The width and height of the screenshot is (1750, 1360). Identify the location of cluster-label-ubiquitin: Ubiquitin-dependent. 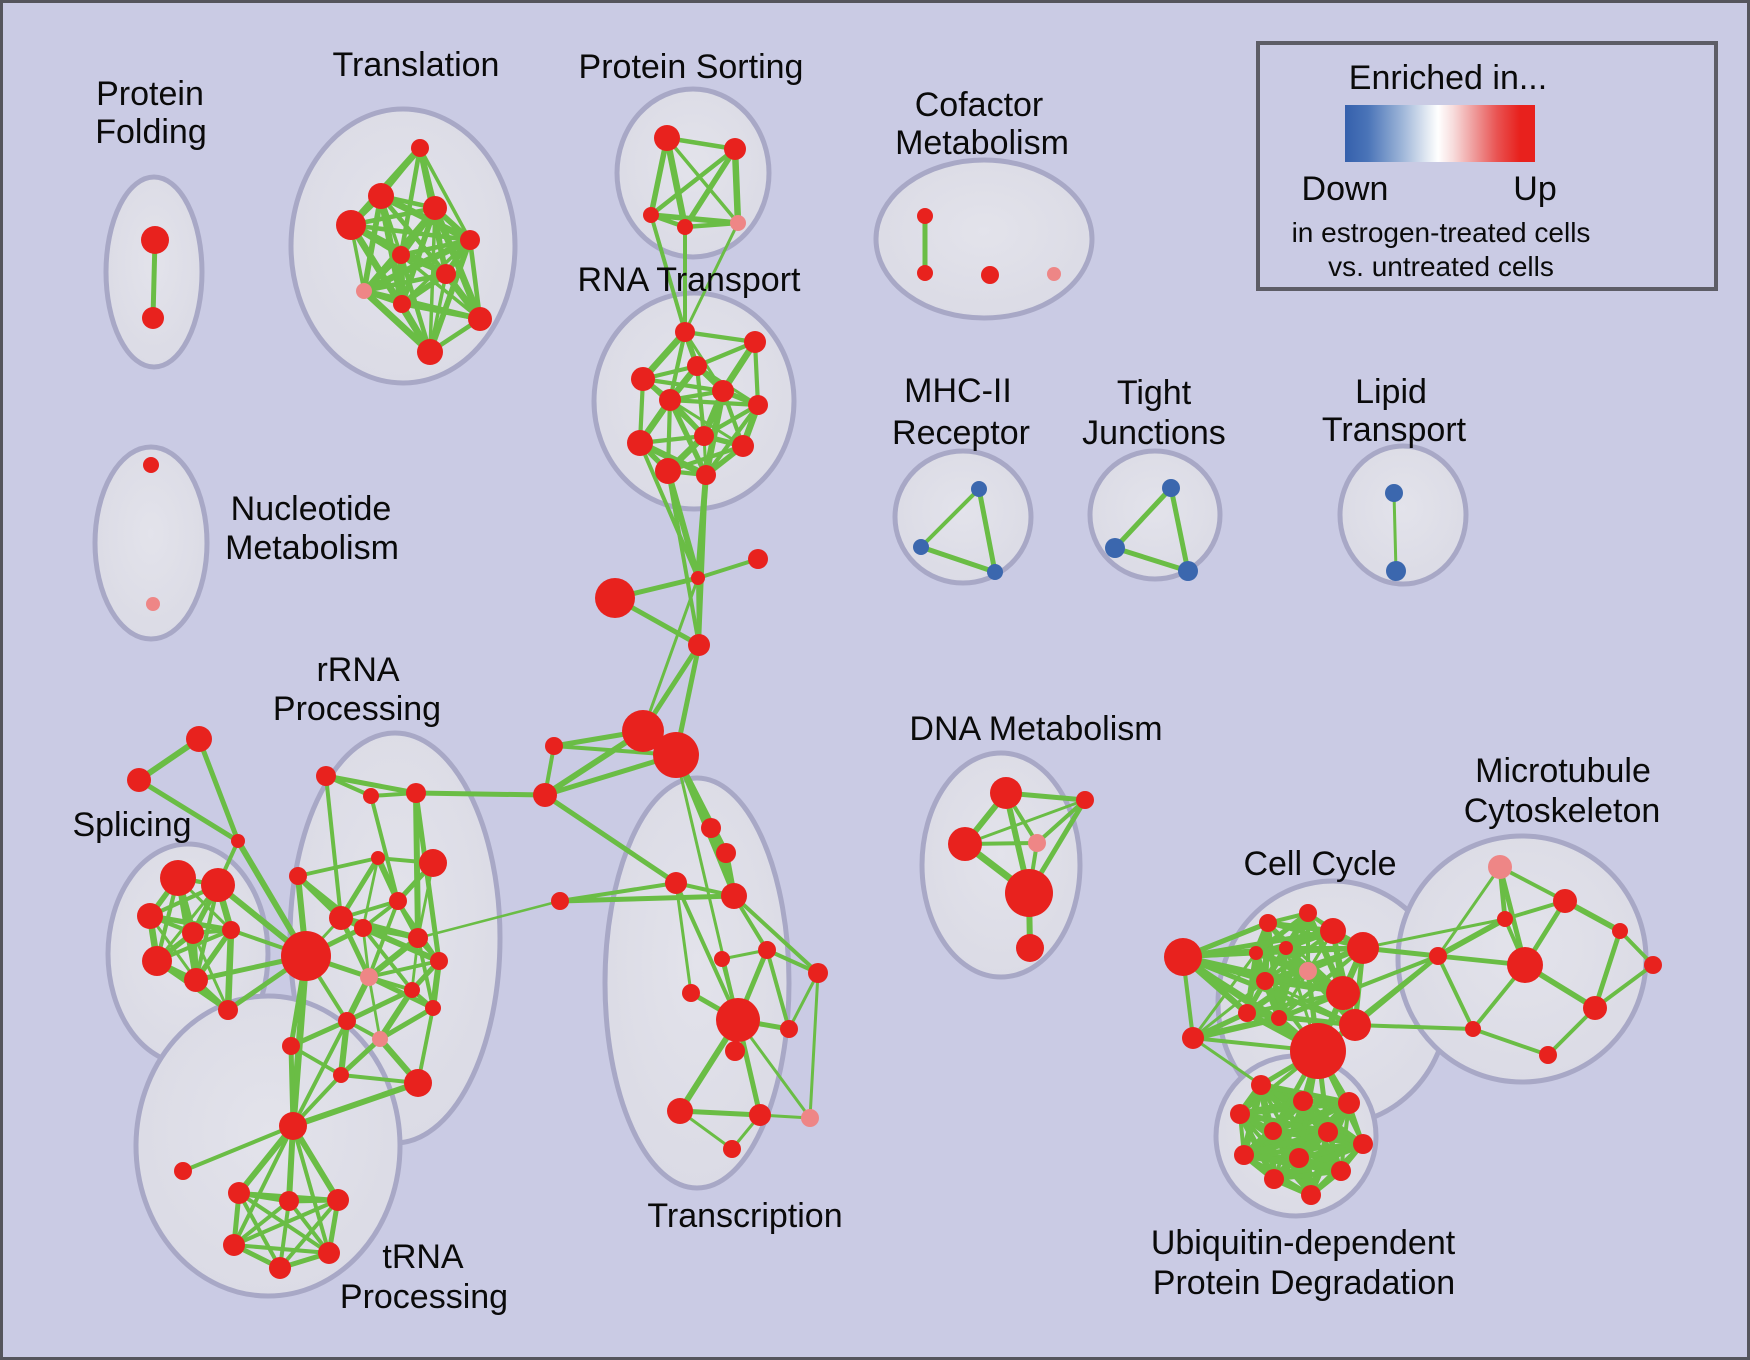
(1303, 1243).